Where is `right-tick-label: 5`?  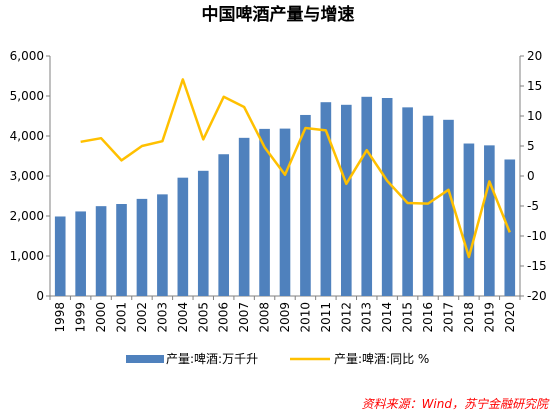 right-tick-label: 5 is located at coordinates (531, 146).